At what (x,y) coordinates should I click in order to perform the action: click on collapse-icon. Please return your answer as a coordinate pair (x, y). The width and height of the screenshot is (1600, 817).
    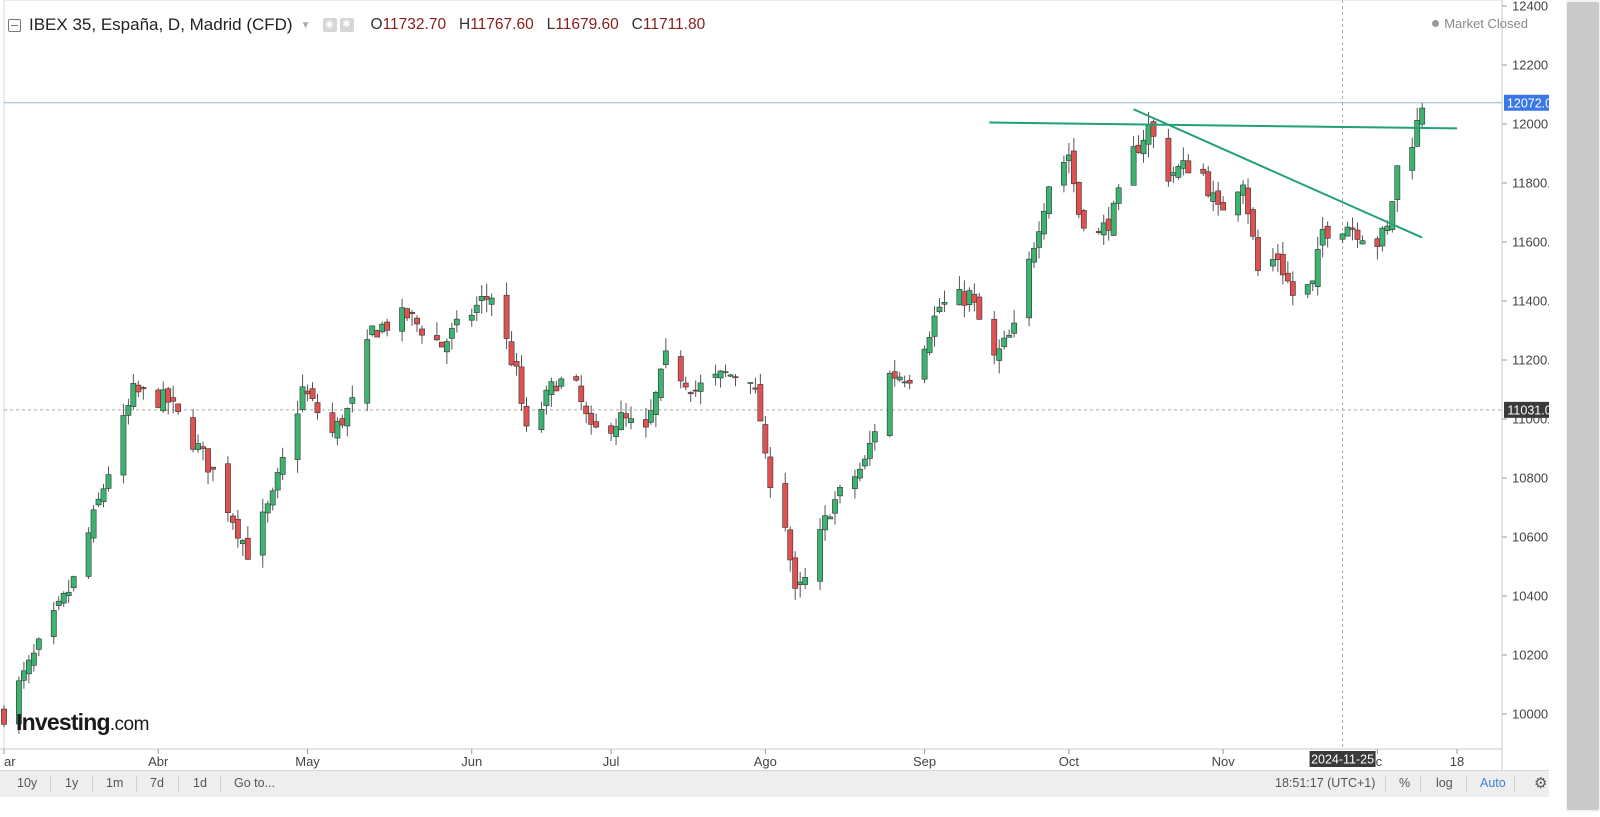
    Looking at the image, I should click on (14, 25).